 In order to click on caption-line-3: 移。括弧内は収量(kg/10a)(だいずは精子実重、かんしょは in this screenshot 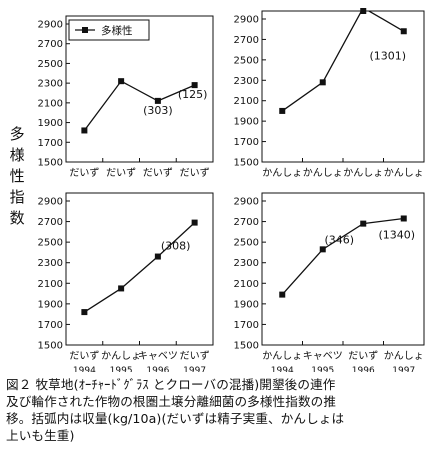, I will do `click(175, 418)`.